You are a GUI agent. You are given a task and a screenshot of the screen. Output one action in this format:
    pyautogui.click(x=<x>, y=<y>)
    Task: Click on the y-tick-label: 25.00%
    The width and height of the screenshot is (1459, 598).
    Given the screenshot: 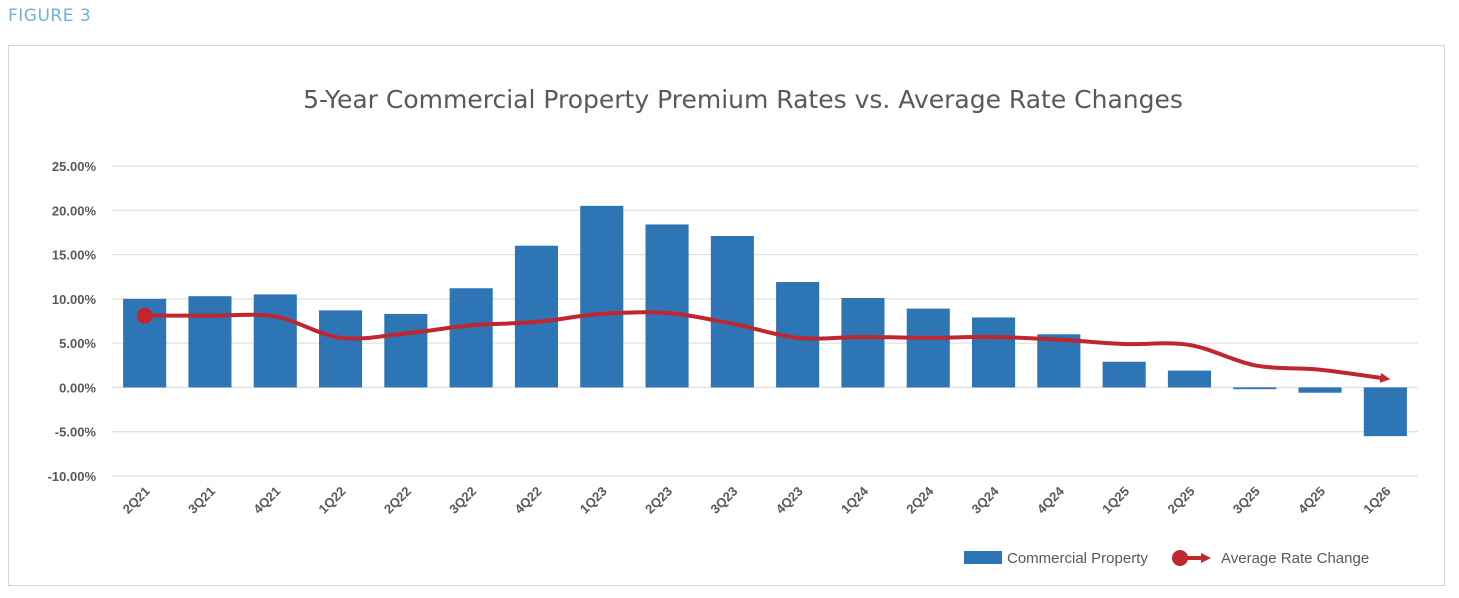 What is the action you would take?
    pyautogui.click(x=74, y=166)
    